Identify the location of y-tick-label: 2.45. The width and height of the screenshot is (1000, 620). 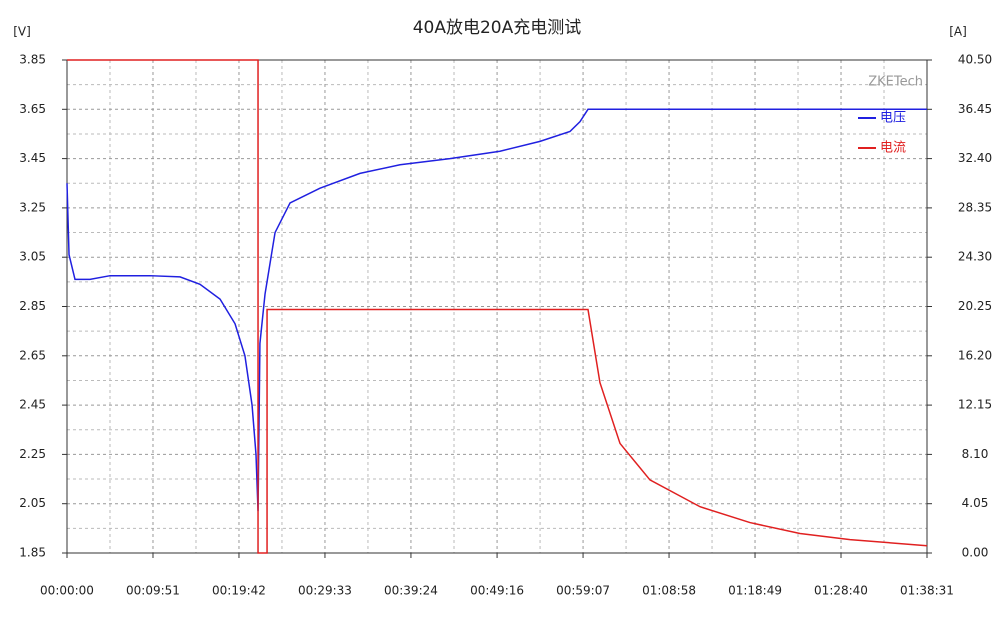
(32, 405).